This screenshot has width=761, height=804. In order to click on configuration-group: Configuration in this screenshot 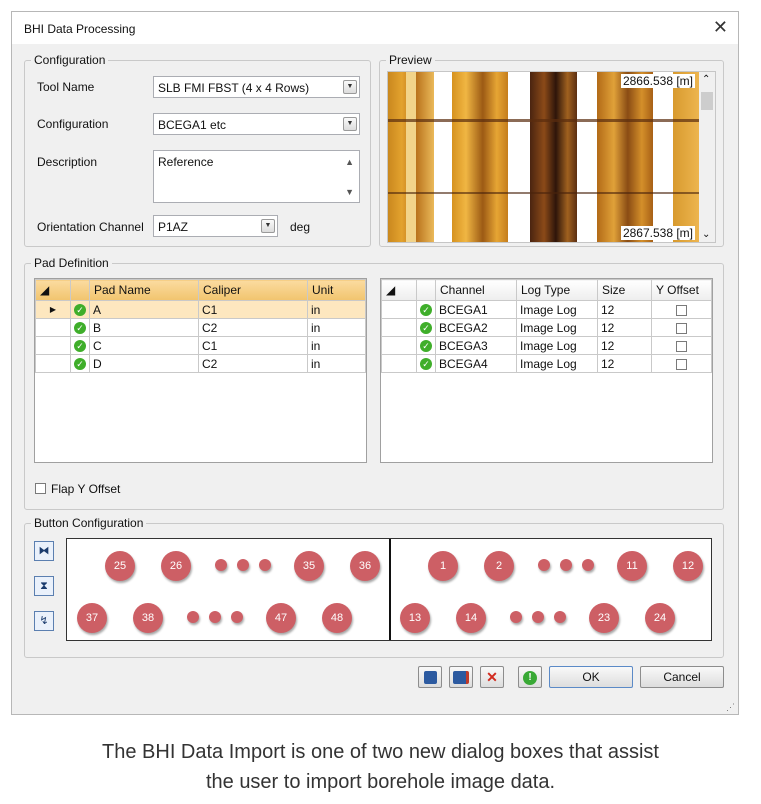, I will do `click(197, 150)`.